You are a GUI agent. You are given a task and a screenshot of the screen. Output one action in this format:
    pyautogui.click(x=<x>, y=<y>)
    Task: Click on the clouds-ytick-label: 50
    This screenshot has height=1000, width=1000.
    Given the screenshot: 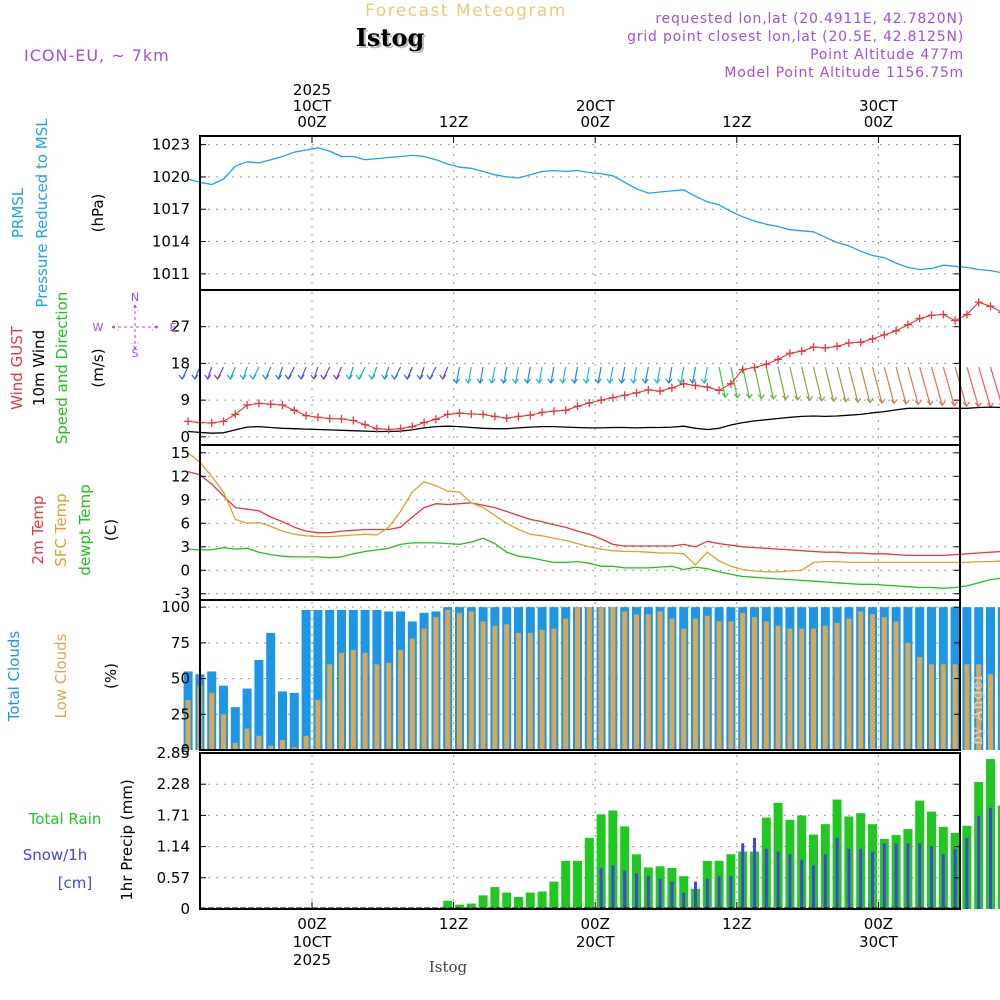 What is the action you would take?
    pyautogui.click(x=180, y=679)
    